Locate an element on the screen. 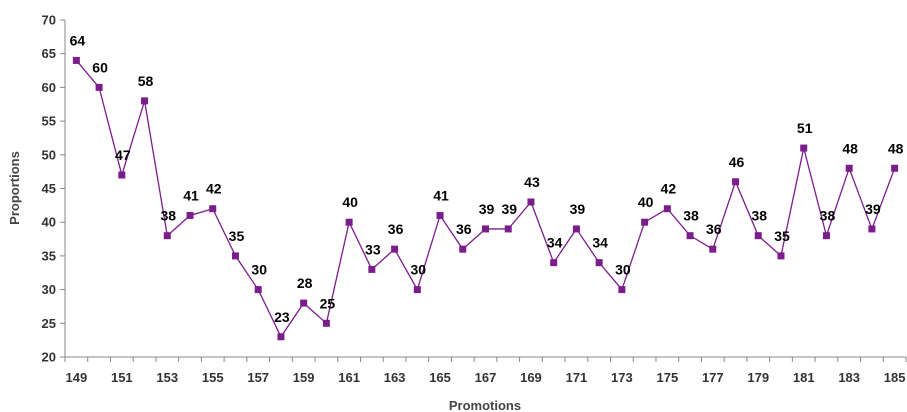 Image resolution: width=907 pixels, height=412 pixels. x-tick-label: 167 is located at coordinates (486, 377).